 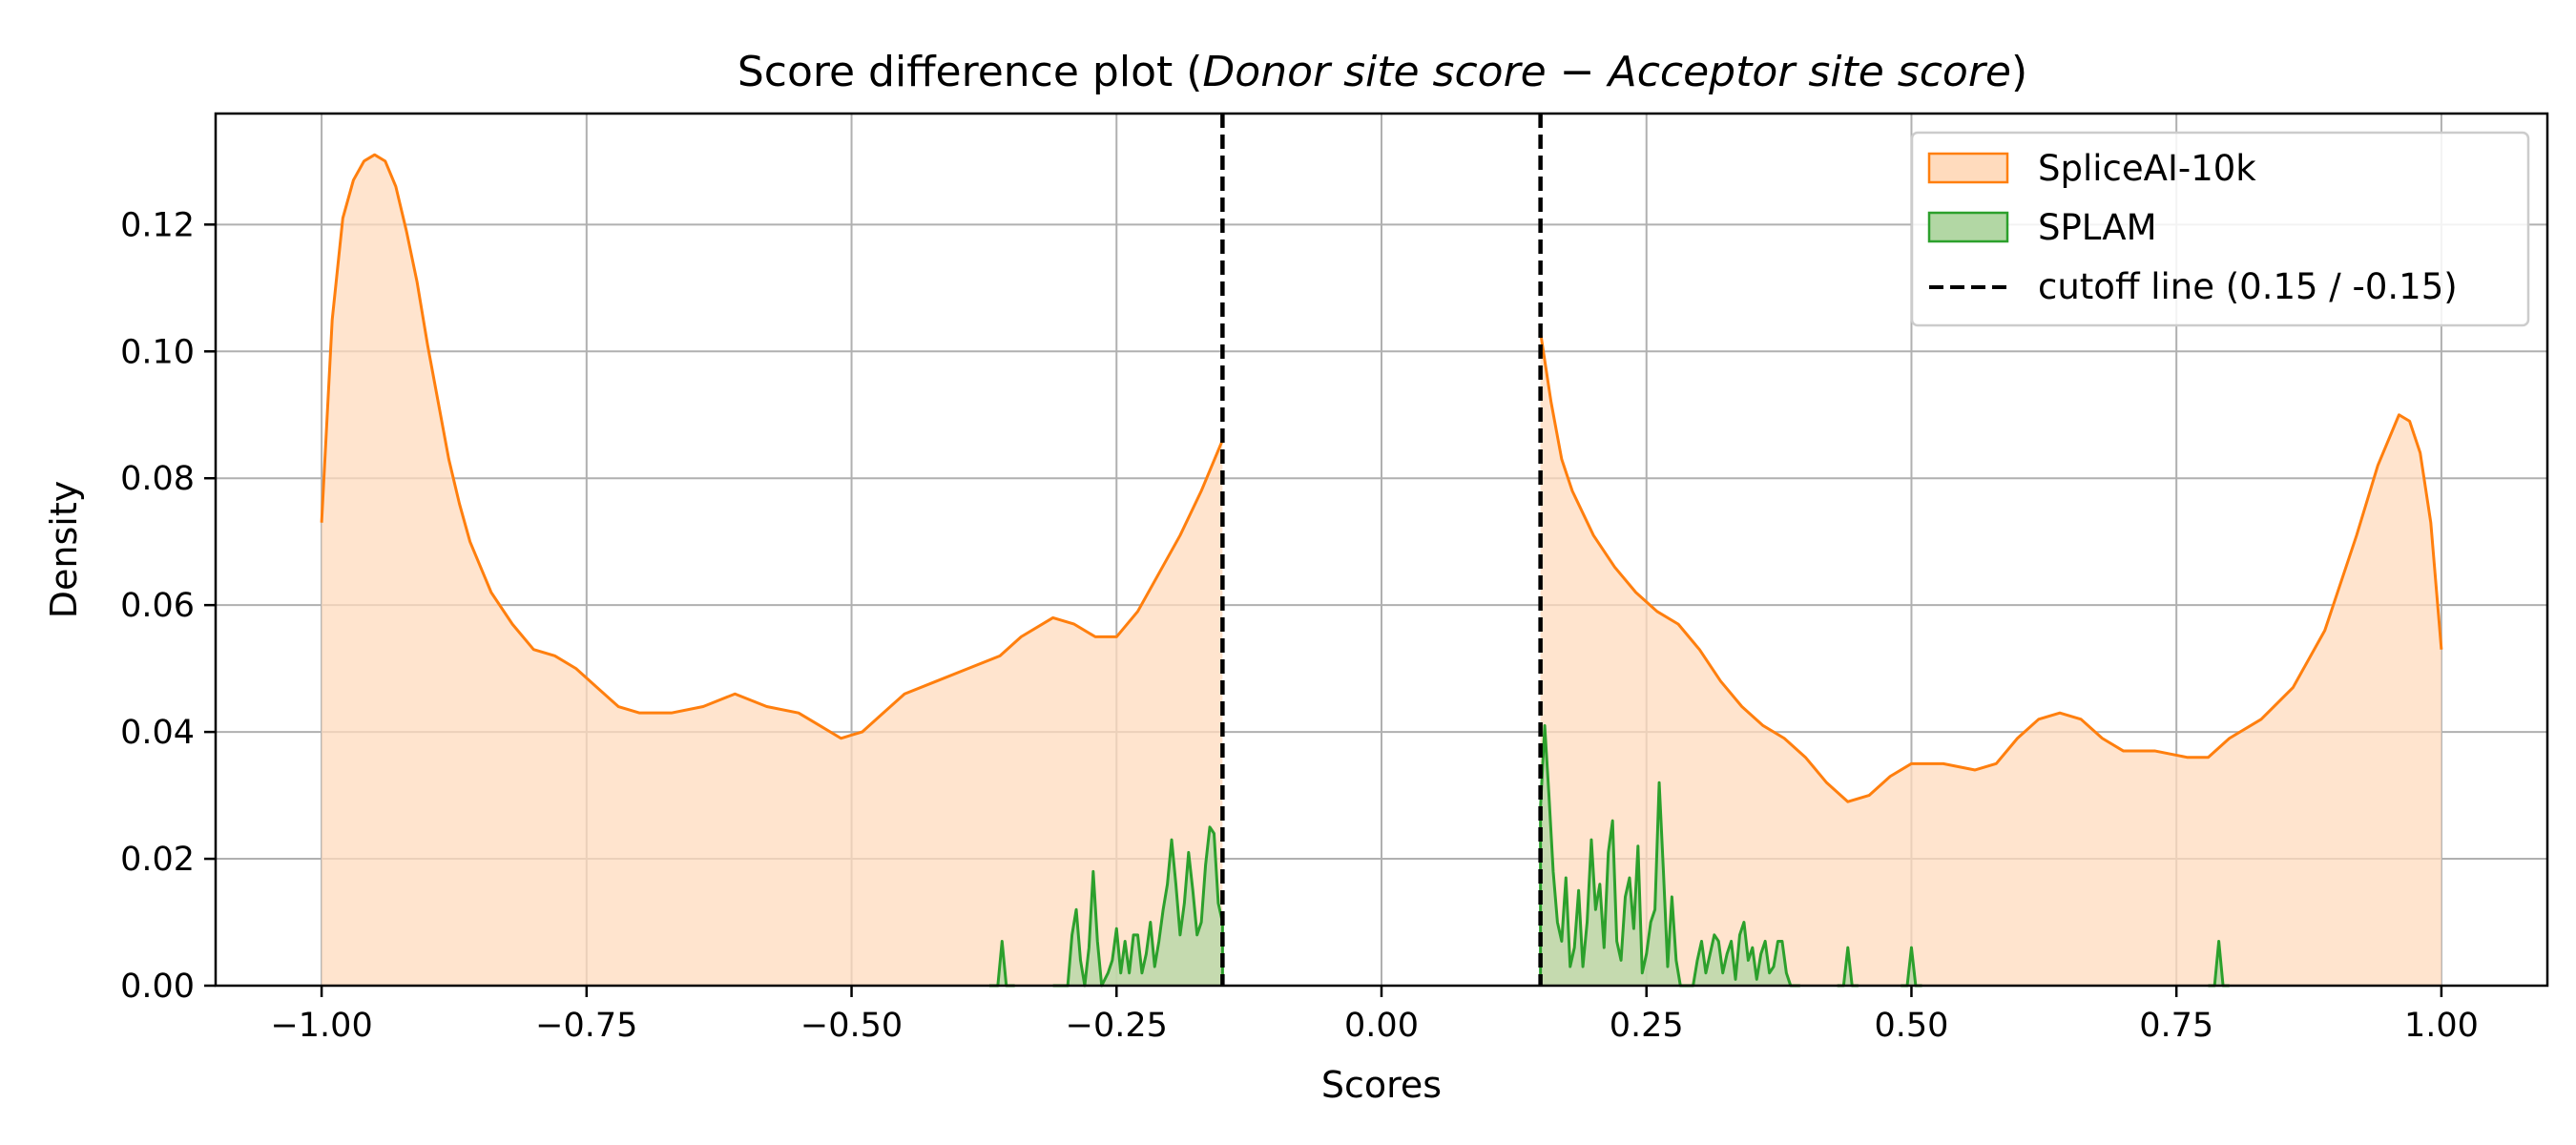 What do you see at coordinates (1117, 1026) in the screenshot?
I see `x-tick-label-3: −0.25` at bounding box center [1117, 1026].